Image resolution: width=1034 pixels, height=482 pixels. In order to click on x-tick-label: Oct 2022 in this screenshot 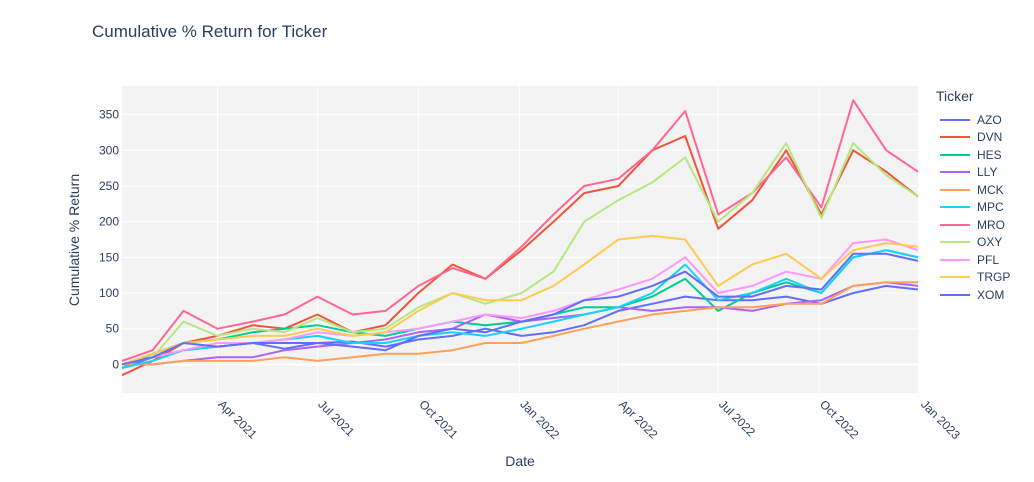, I will do `click(839, 419)`.